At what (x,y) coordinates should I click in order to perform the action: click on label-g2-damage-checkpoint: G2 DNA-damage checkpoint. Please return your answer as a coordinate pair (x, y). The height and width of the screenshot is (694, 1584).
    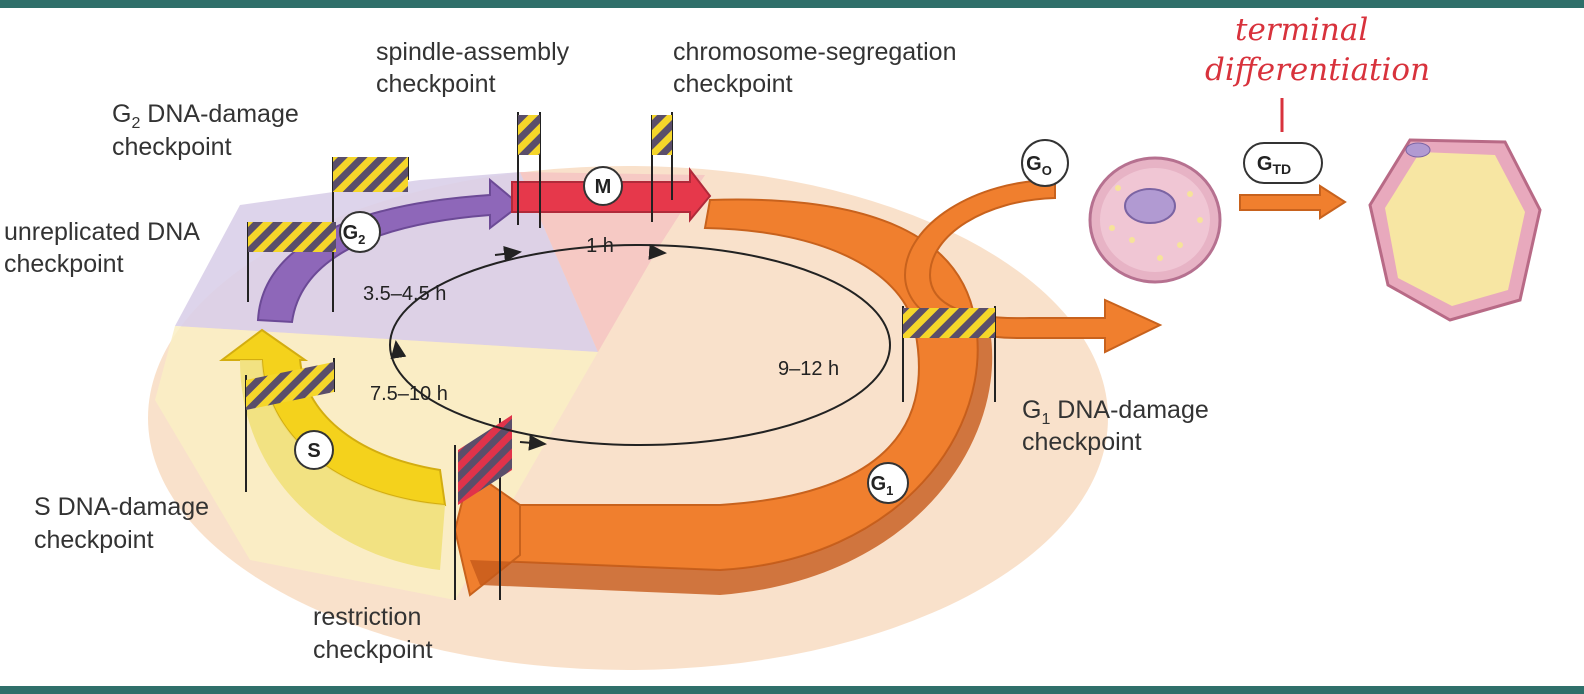
    Looking at the image, I should click on (205, 130).